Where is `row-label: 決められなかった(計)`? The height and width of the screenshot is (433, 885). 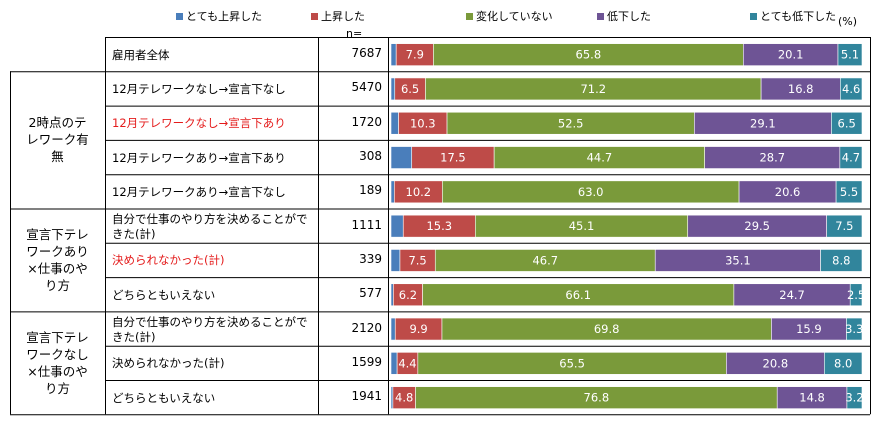
row-label: 決められなかった(計) is located at coordinates (168, 363).